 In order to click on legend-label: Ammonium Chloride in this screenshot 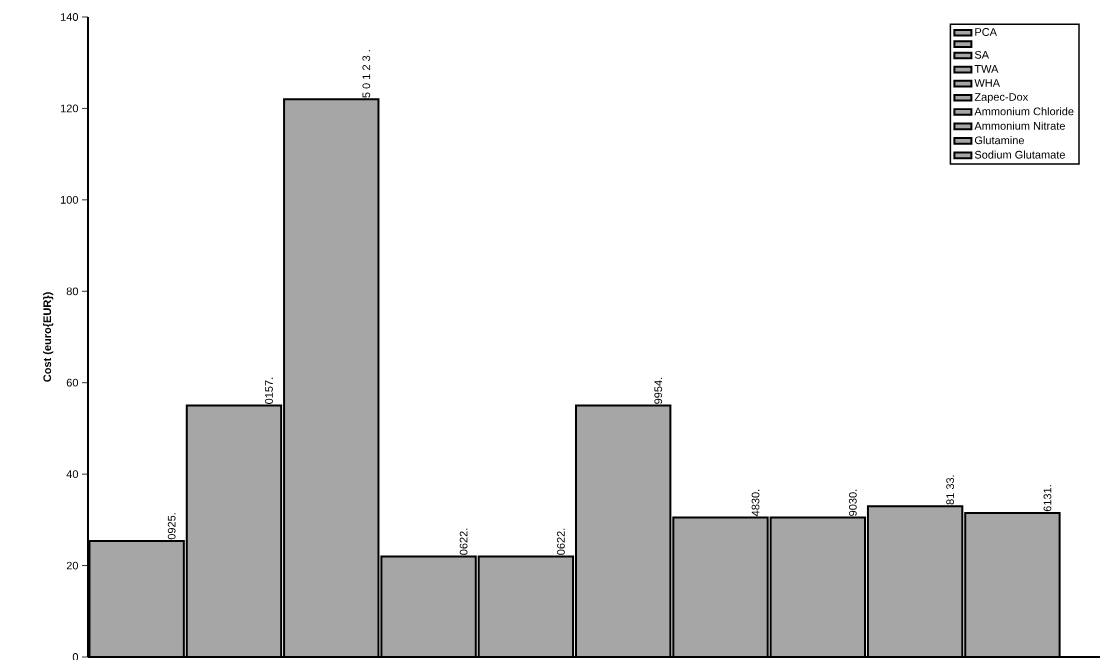, I will do `click(1024, 111)`.